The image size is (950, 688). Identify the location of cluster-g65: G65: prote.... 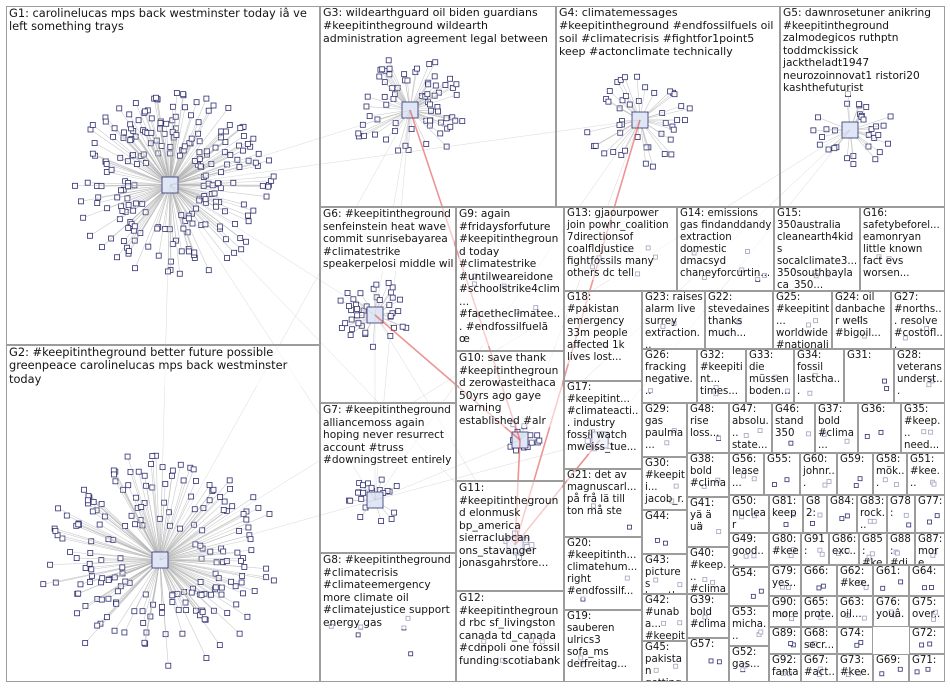
(819, 611).